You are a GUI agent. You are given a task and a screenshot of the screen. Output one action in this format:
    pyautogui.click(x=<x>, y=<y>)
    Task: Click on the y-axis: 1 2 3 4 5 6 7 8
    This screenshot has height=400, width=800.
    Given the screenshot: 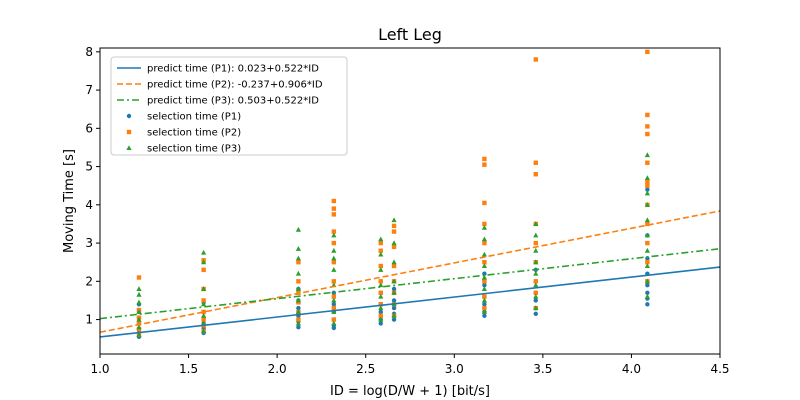 What is the action you would take?
    pyautogui.click(x=92, y=186)
    